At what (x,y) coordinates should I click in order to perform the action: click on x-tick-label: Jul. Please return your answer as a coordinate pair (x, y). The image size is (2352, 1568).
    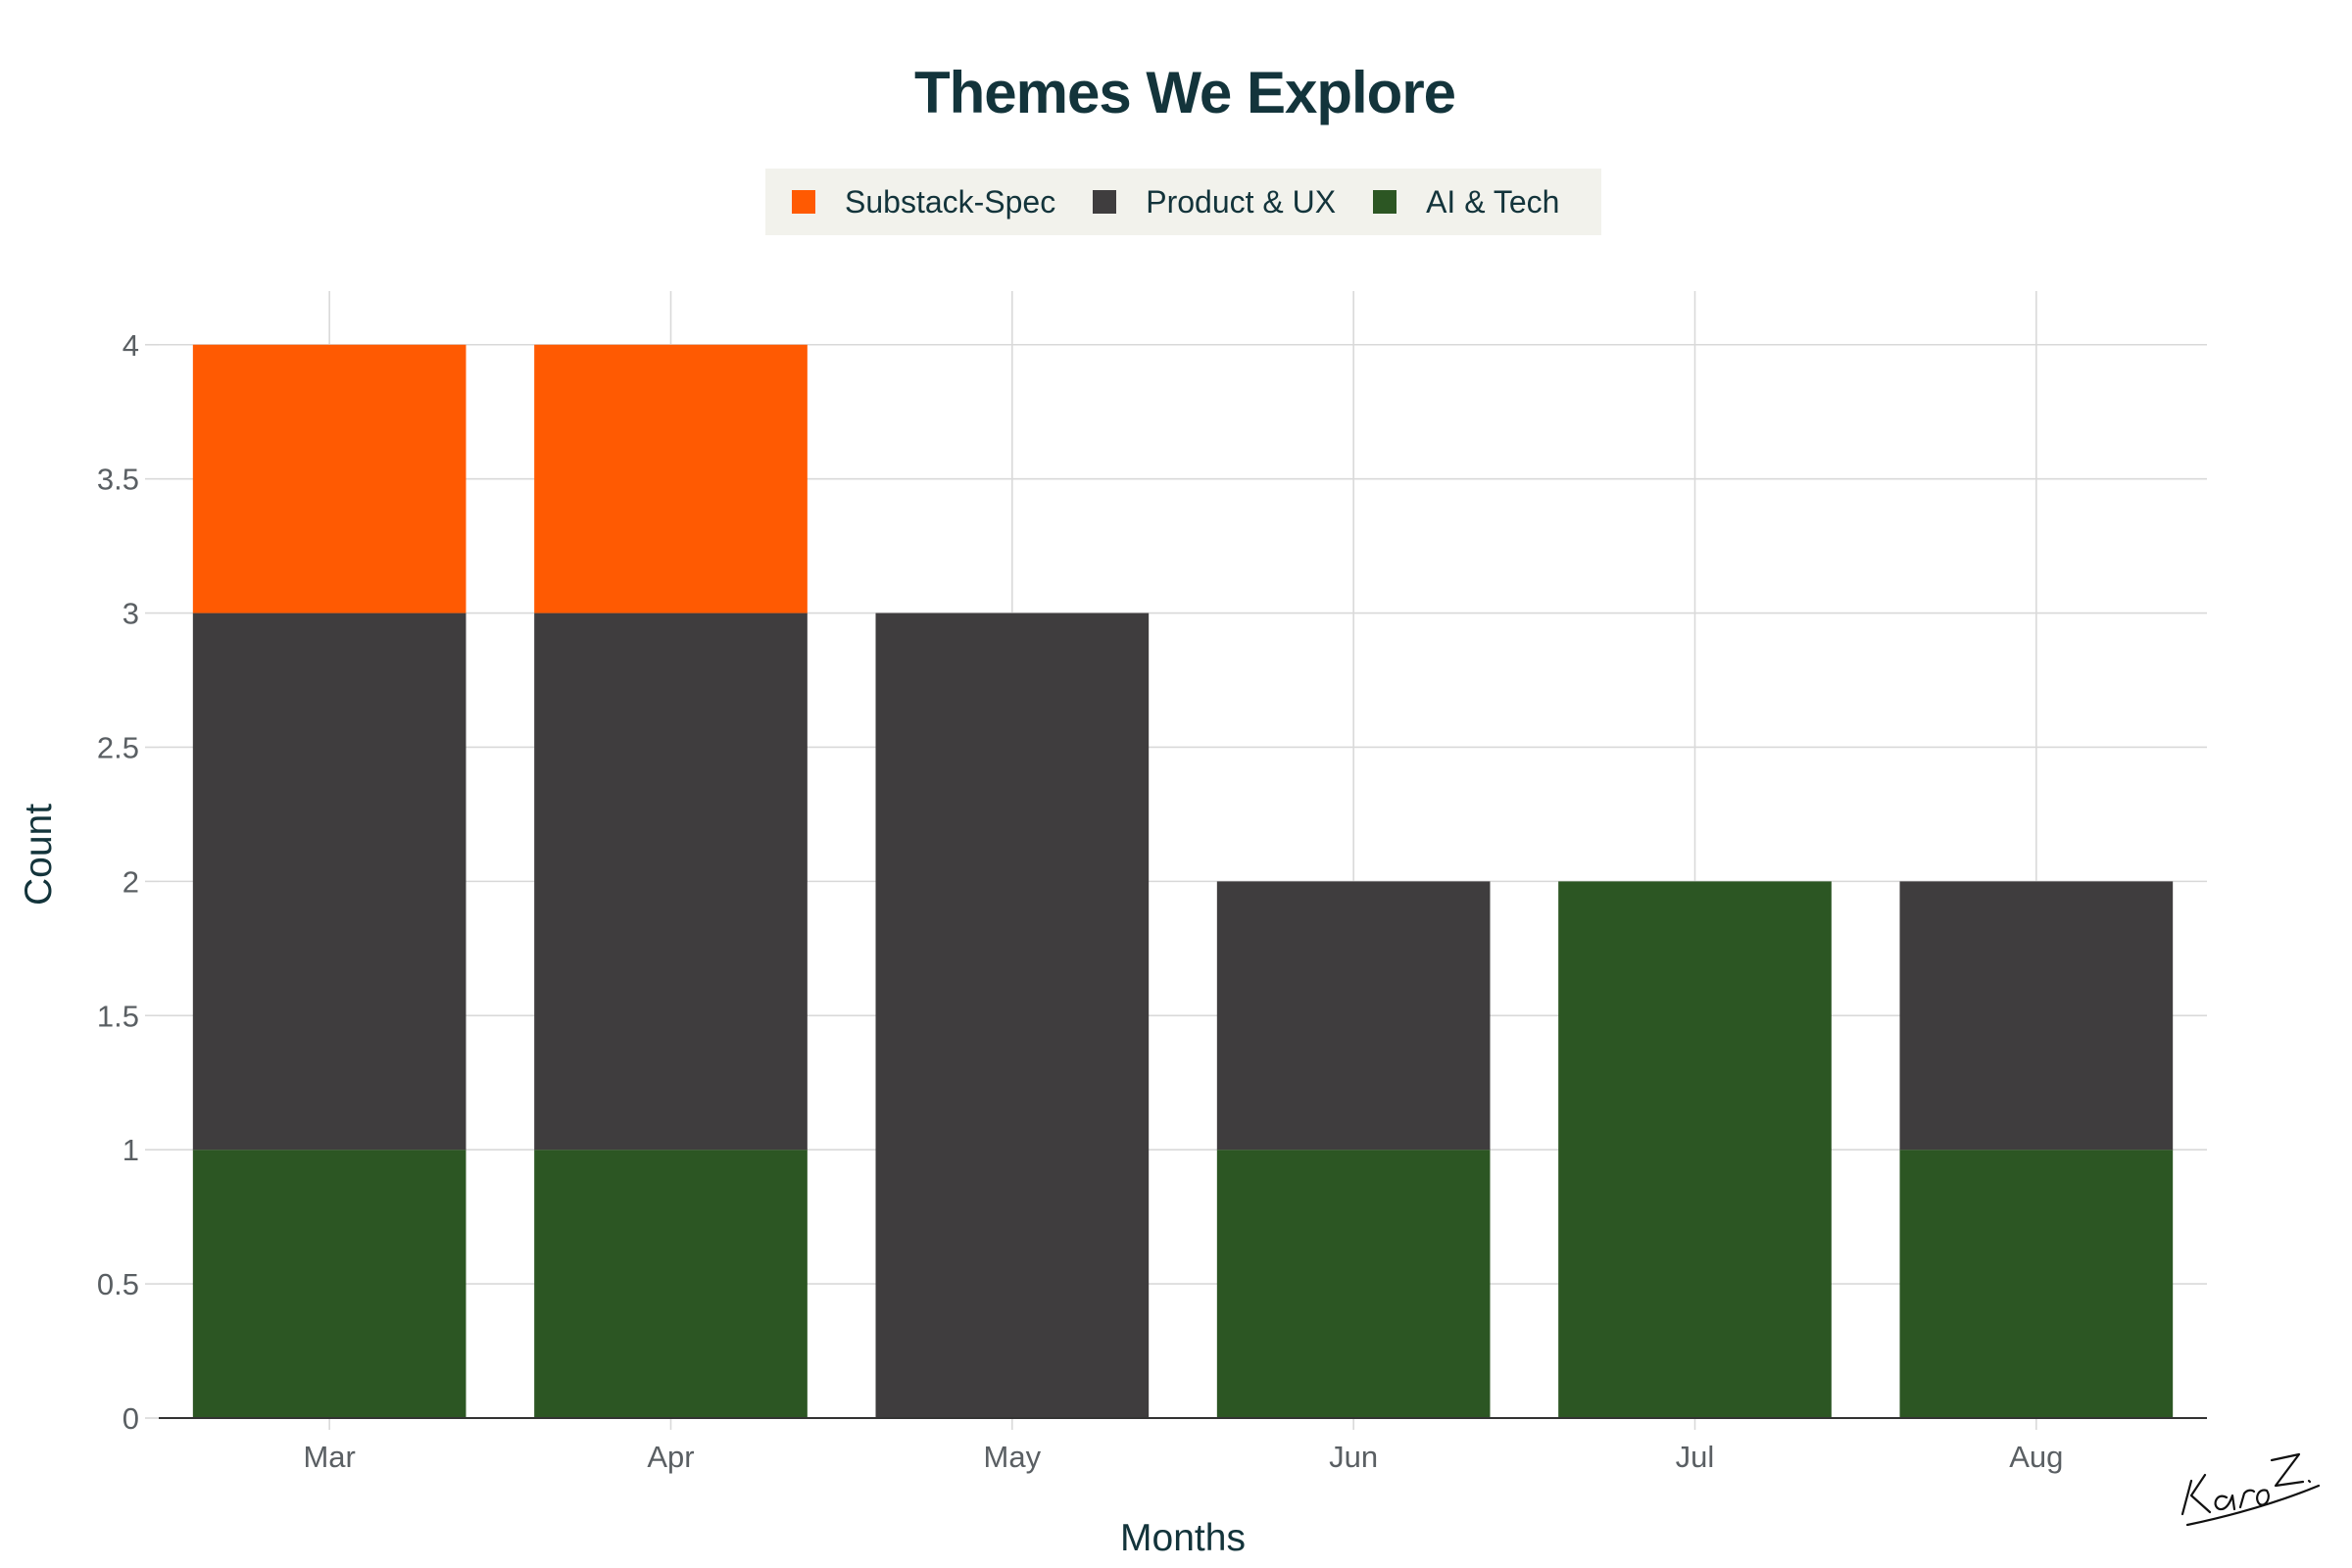
    Looking at the image, I should click on (1695, 1457).